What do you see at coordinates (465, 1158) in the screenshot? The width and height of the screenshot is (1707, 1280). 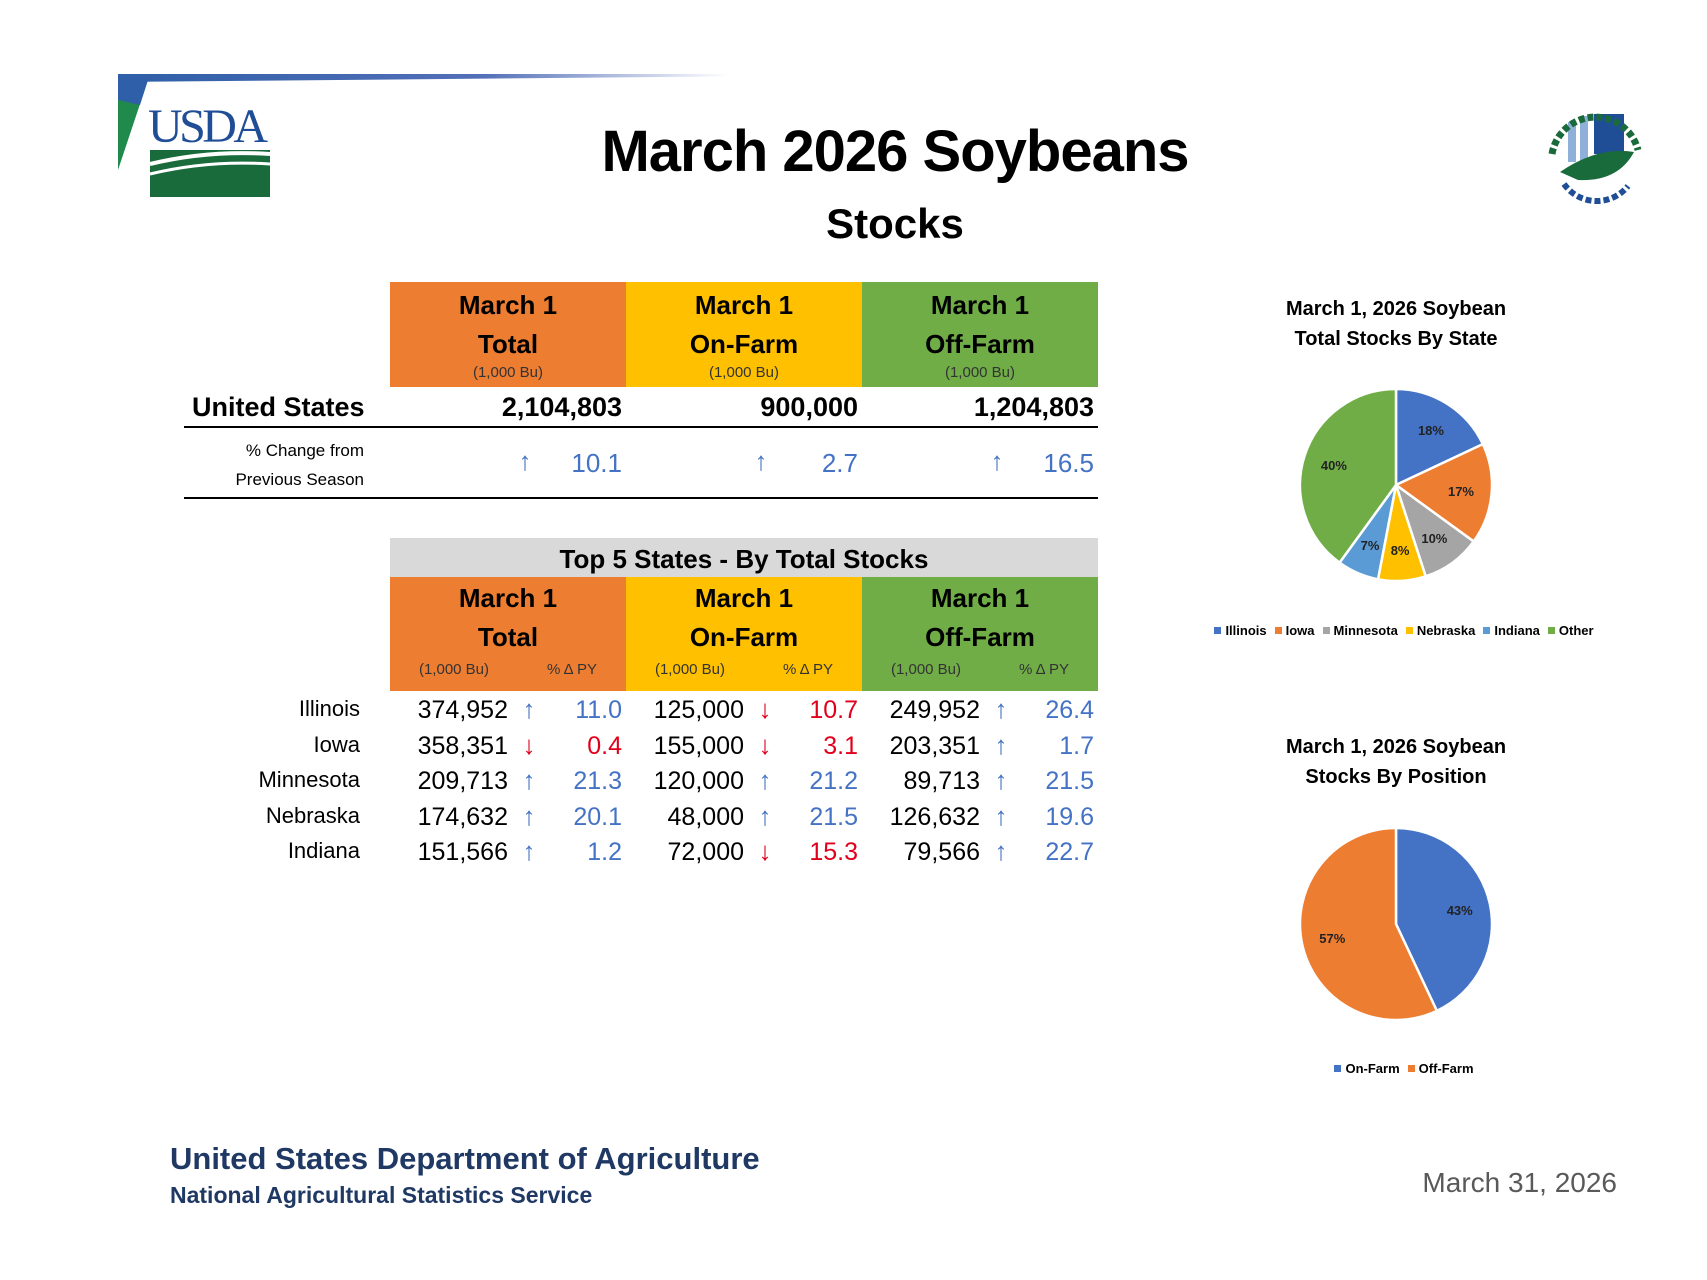 I see `footer-agency: United States Department of Agriculture` at bounding box center [465, 1158].